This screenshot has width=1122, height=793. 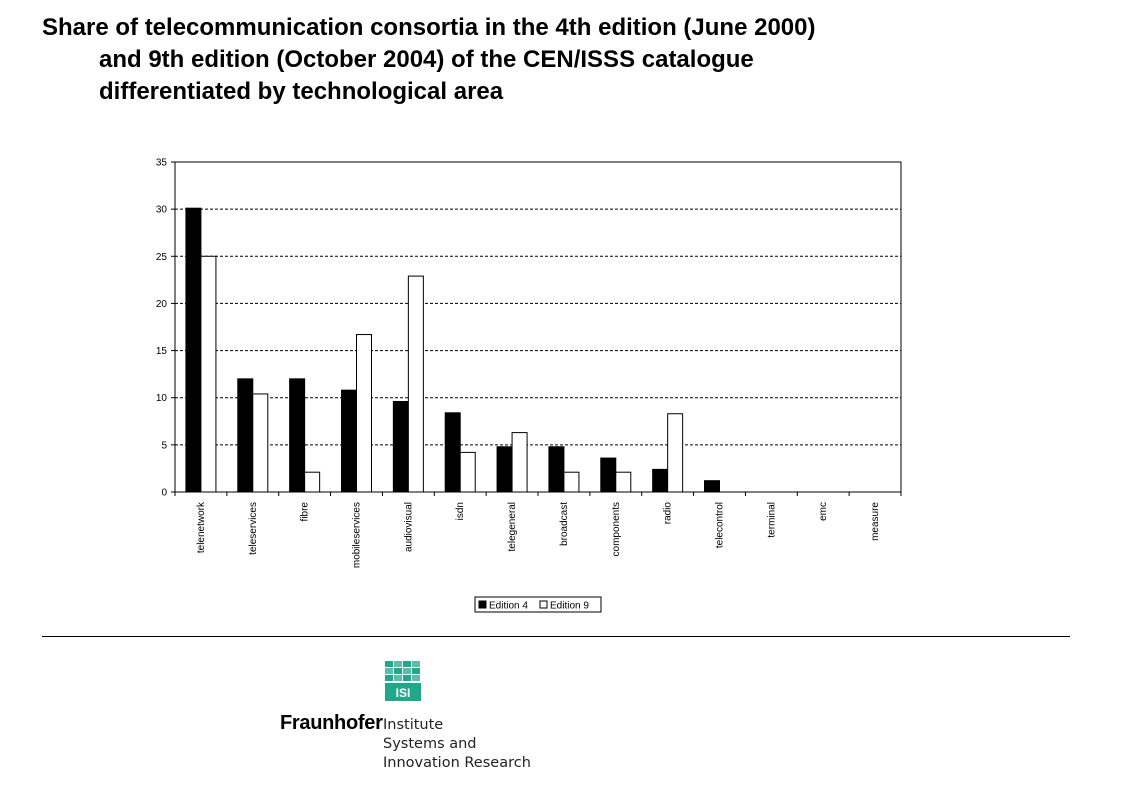 What do you see at coordinates (297, 435) in the screenshot?
I see `bar-edition-4-fibre` at bounding box center [297, 435].